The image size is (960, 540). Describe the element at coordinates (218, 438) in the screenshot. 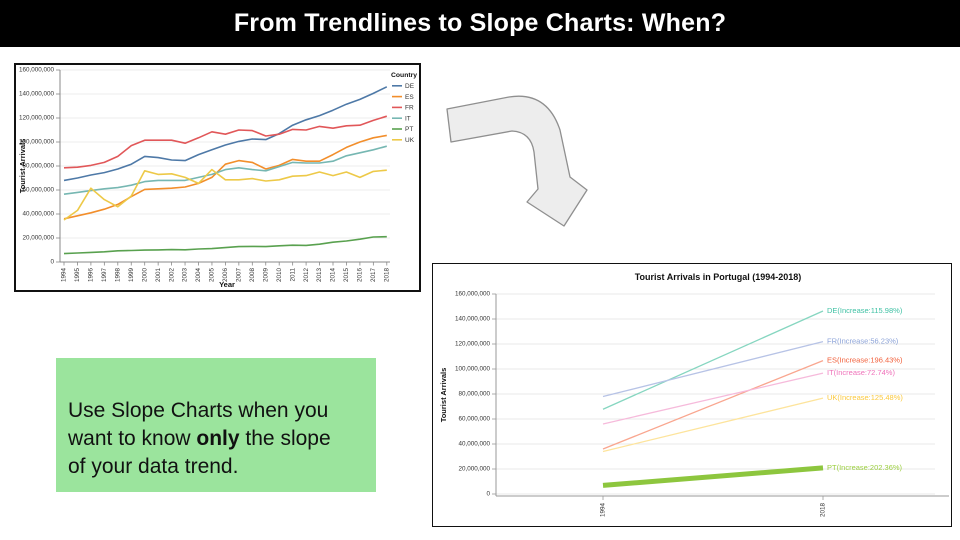

I see `note-bold-word: only` at that location.